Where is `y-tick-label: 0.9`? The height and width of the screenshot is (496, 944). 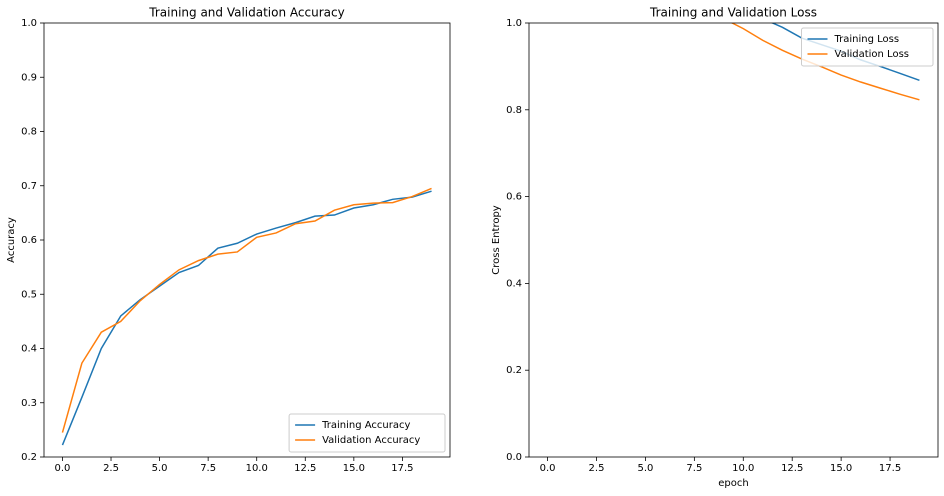
y-tick-label: 0.9 is located at coordinates (29, 77).